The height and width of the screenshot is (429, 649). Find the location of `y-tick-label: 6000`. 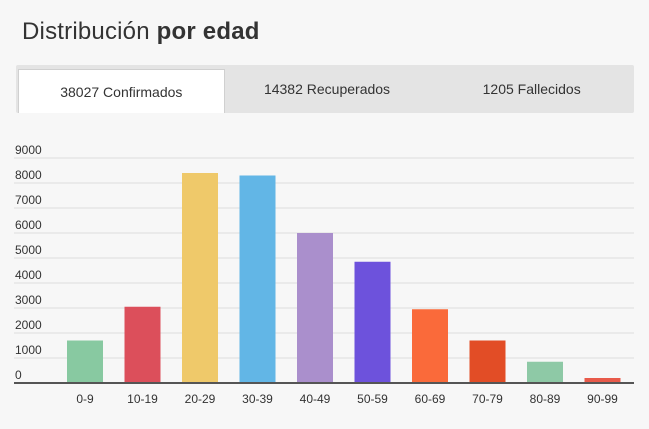

y-tick-label: 6000 is located at coordinates (28, 225).